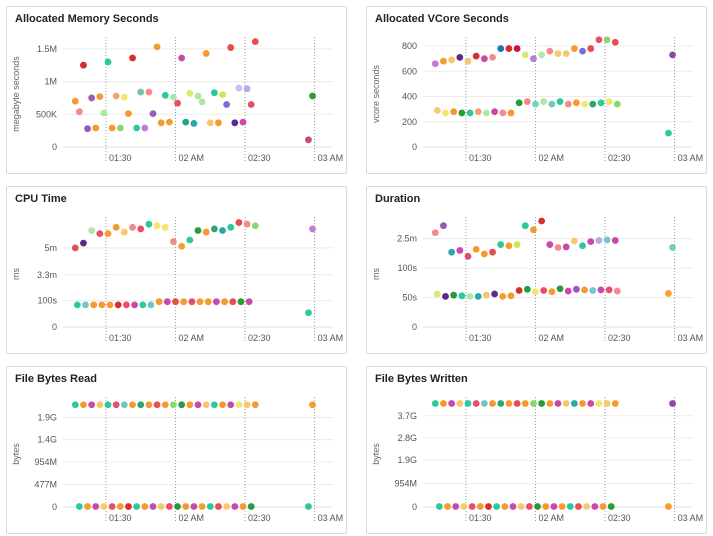  What do you see at coordinates (407, 268) in the screenshot?
I see `y-tick-label: 100s` at bounding box center [407, 268].